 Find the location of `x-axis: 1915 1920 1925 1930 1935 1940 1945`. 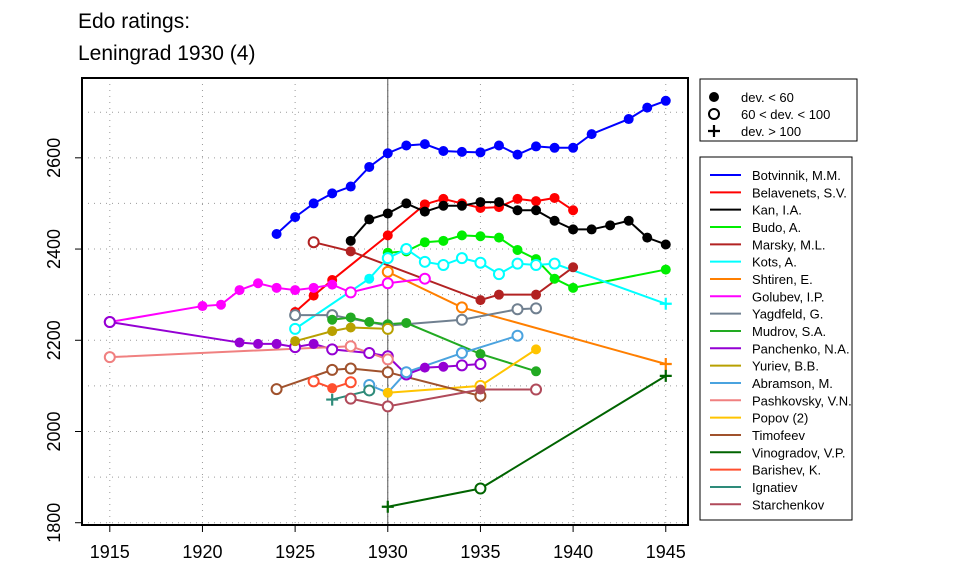

x-axis: 1915 1920 1925 1930 1935 1940 1945 is located at coordinates (388, 543).